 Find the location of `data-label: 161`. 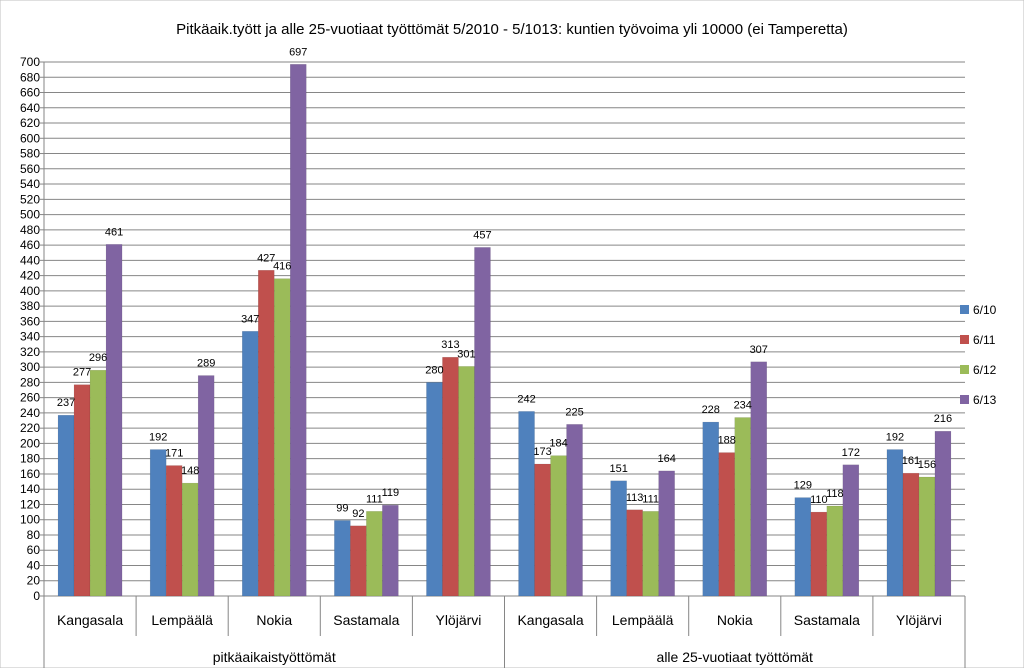

data-label: 161 is located at coordinates (911, 461).